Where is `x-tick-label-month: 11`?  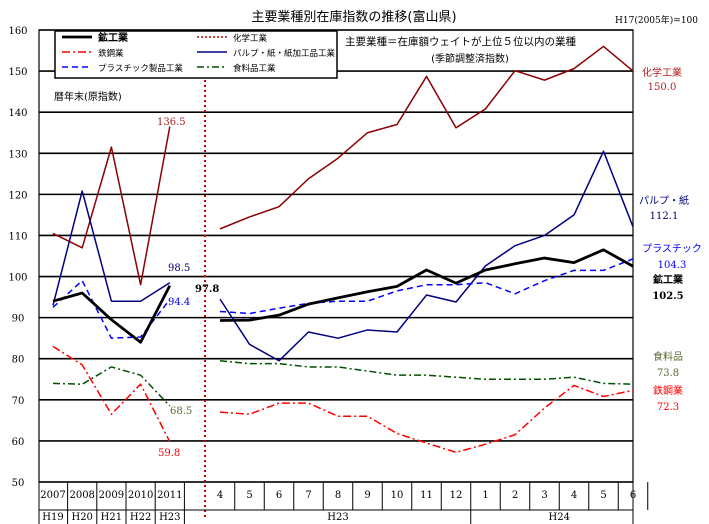
x-tick-label-month: 11 is located at coordinates (426, 495).